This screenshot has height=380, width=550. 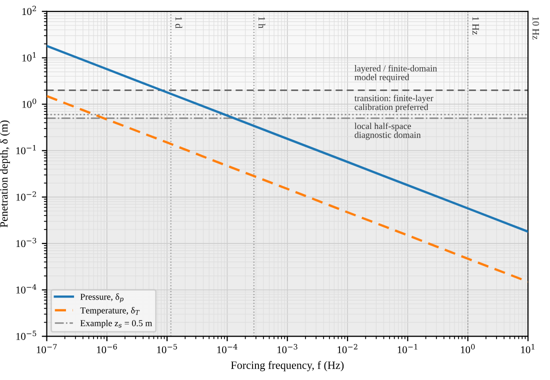 I want to click on ref-line-label: 1 h, so click(x=262, y=22).